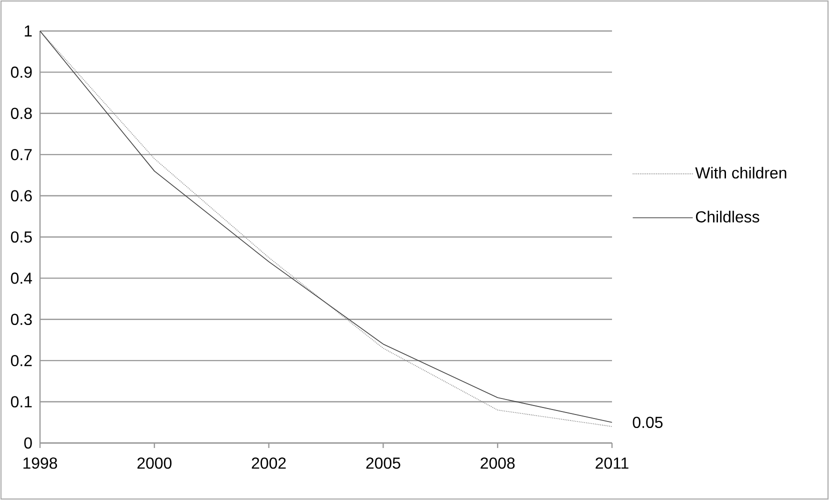 This screenshot has width=829, height=500. I want to click on x-tick-label: 2002, so click(269, 463).